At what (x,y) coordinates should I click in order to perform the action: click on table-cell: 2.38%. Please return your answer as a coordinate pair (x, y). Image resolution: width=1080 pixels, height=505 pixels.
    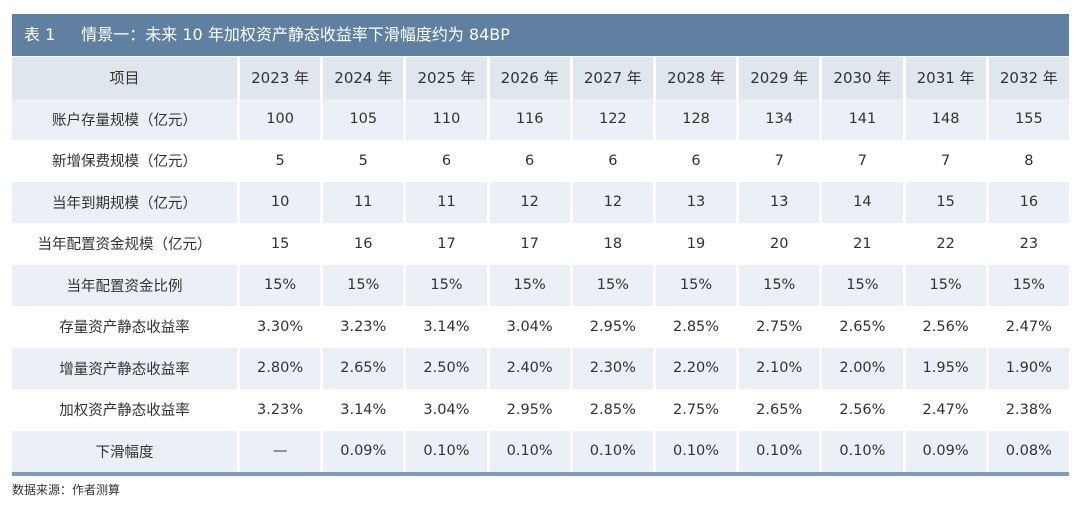
    Looking at the image, I should click on (1027, 410).